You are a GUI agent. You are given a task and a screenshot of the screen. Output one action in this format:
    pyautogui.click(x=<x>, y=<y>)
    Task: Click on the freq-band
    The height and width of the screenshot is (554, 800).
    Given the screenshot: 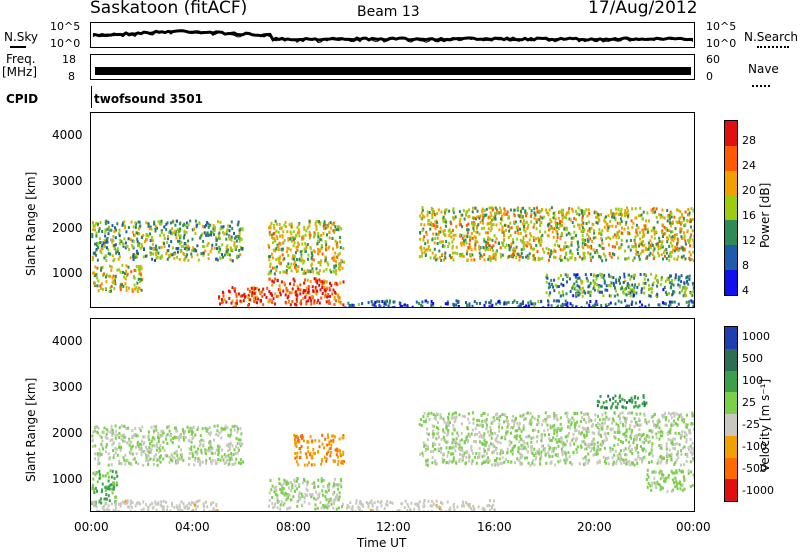 What is the action you would take?
    pyautogui.click(x=393, y=71)
    